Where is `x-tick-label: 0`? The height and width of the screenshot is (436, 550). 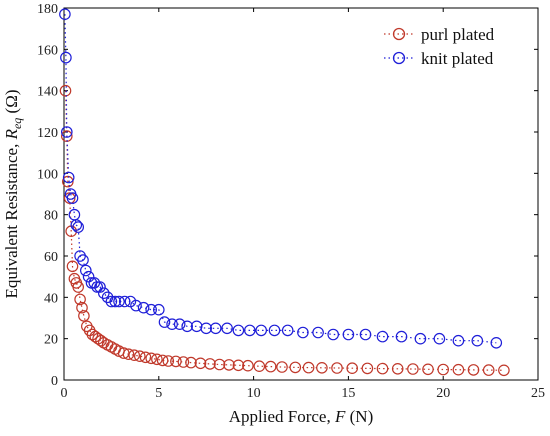 x-tick-label: 0 is located at coordinates (64, 393).